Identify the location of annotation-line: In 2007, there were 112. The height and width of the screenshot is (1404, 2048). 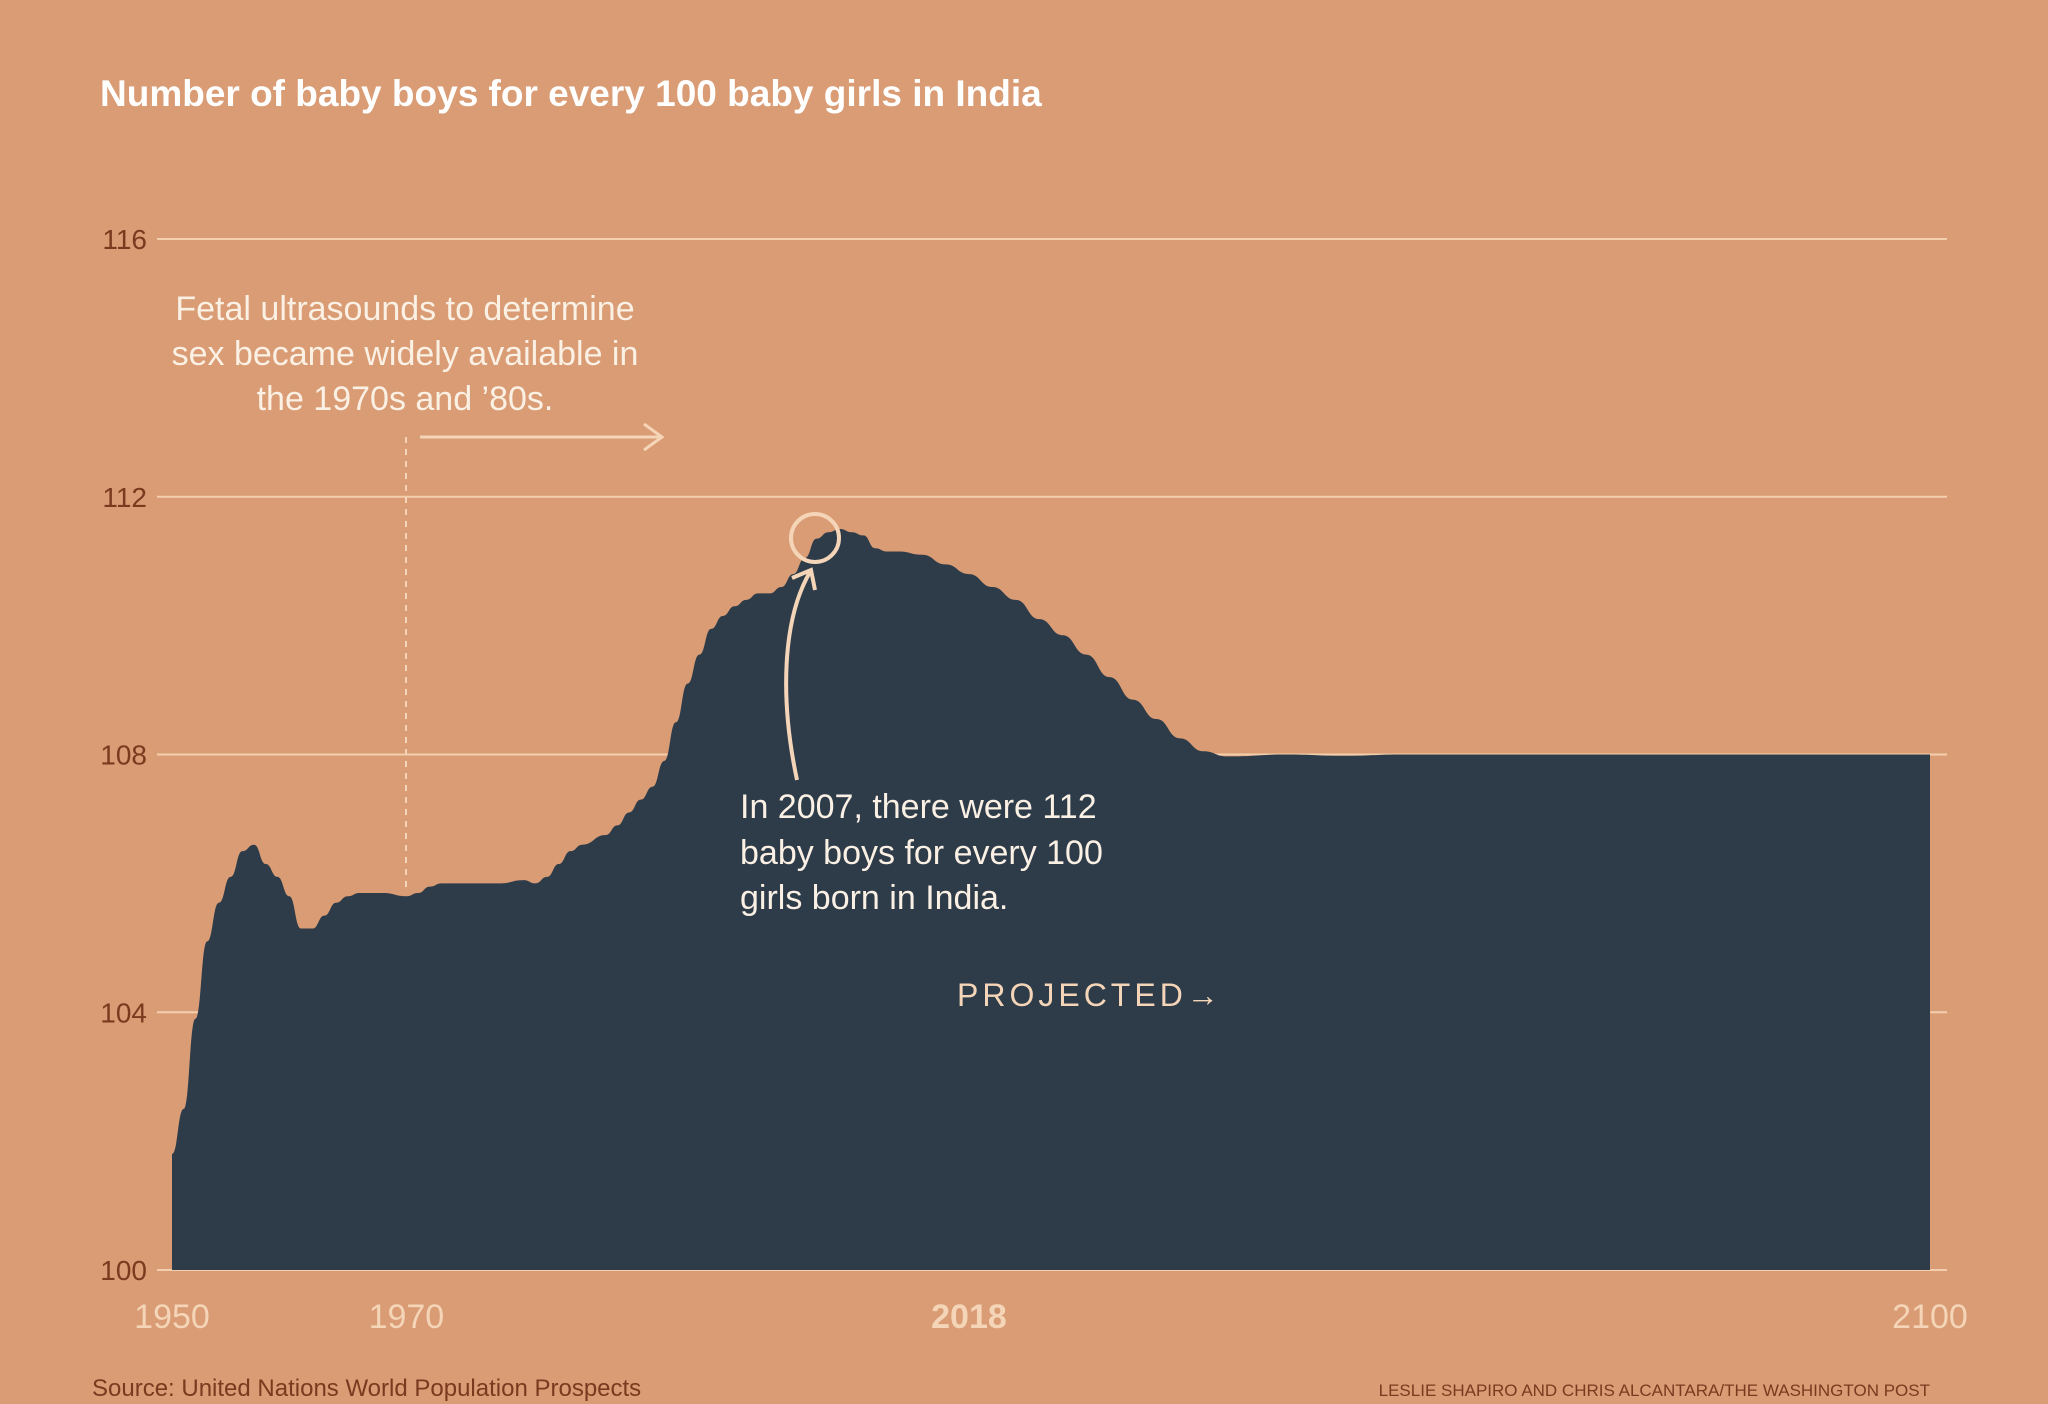
(918, 807).